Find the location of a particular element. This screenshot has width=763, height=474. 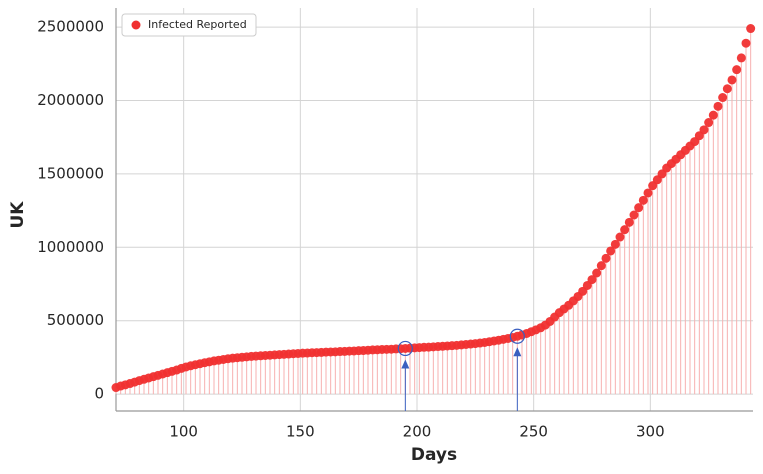

y-axis-label: UK is located at coordinates (18, 215).